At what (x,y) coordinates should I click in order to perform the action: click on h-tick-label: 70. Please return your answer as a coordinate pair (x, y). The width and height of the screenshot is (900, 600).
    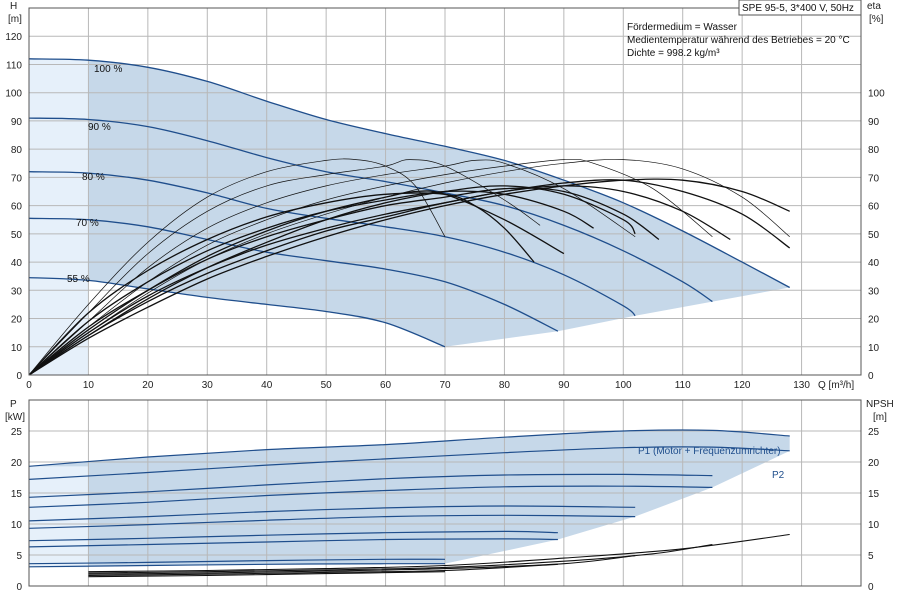
    Looking at the image, I should click on (17, 178).